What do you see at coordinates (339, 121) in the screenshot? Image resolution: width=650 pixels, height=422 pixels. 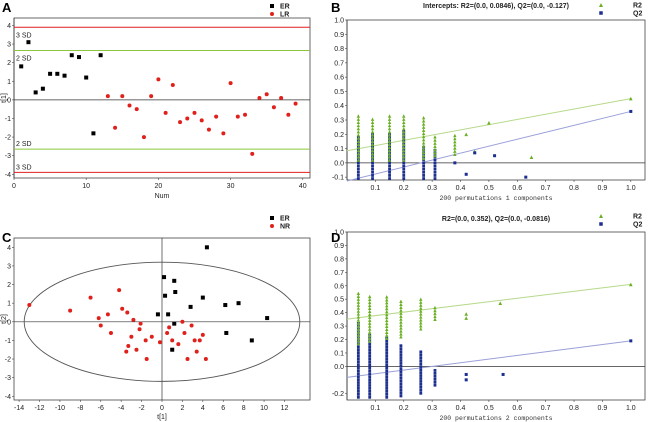 I see `y-tick-label: 0.3` at bounding box center [339, 121].